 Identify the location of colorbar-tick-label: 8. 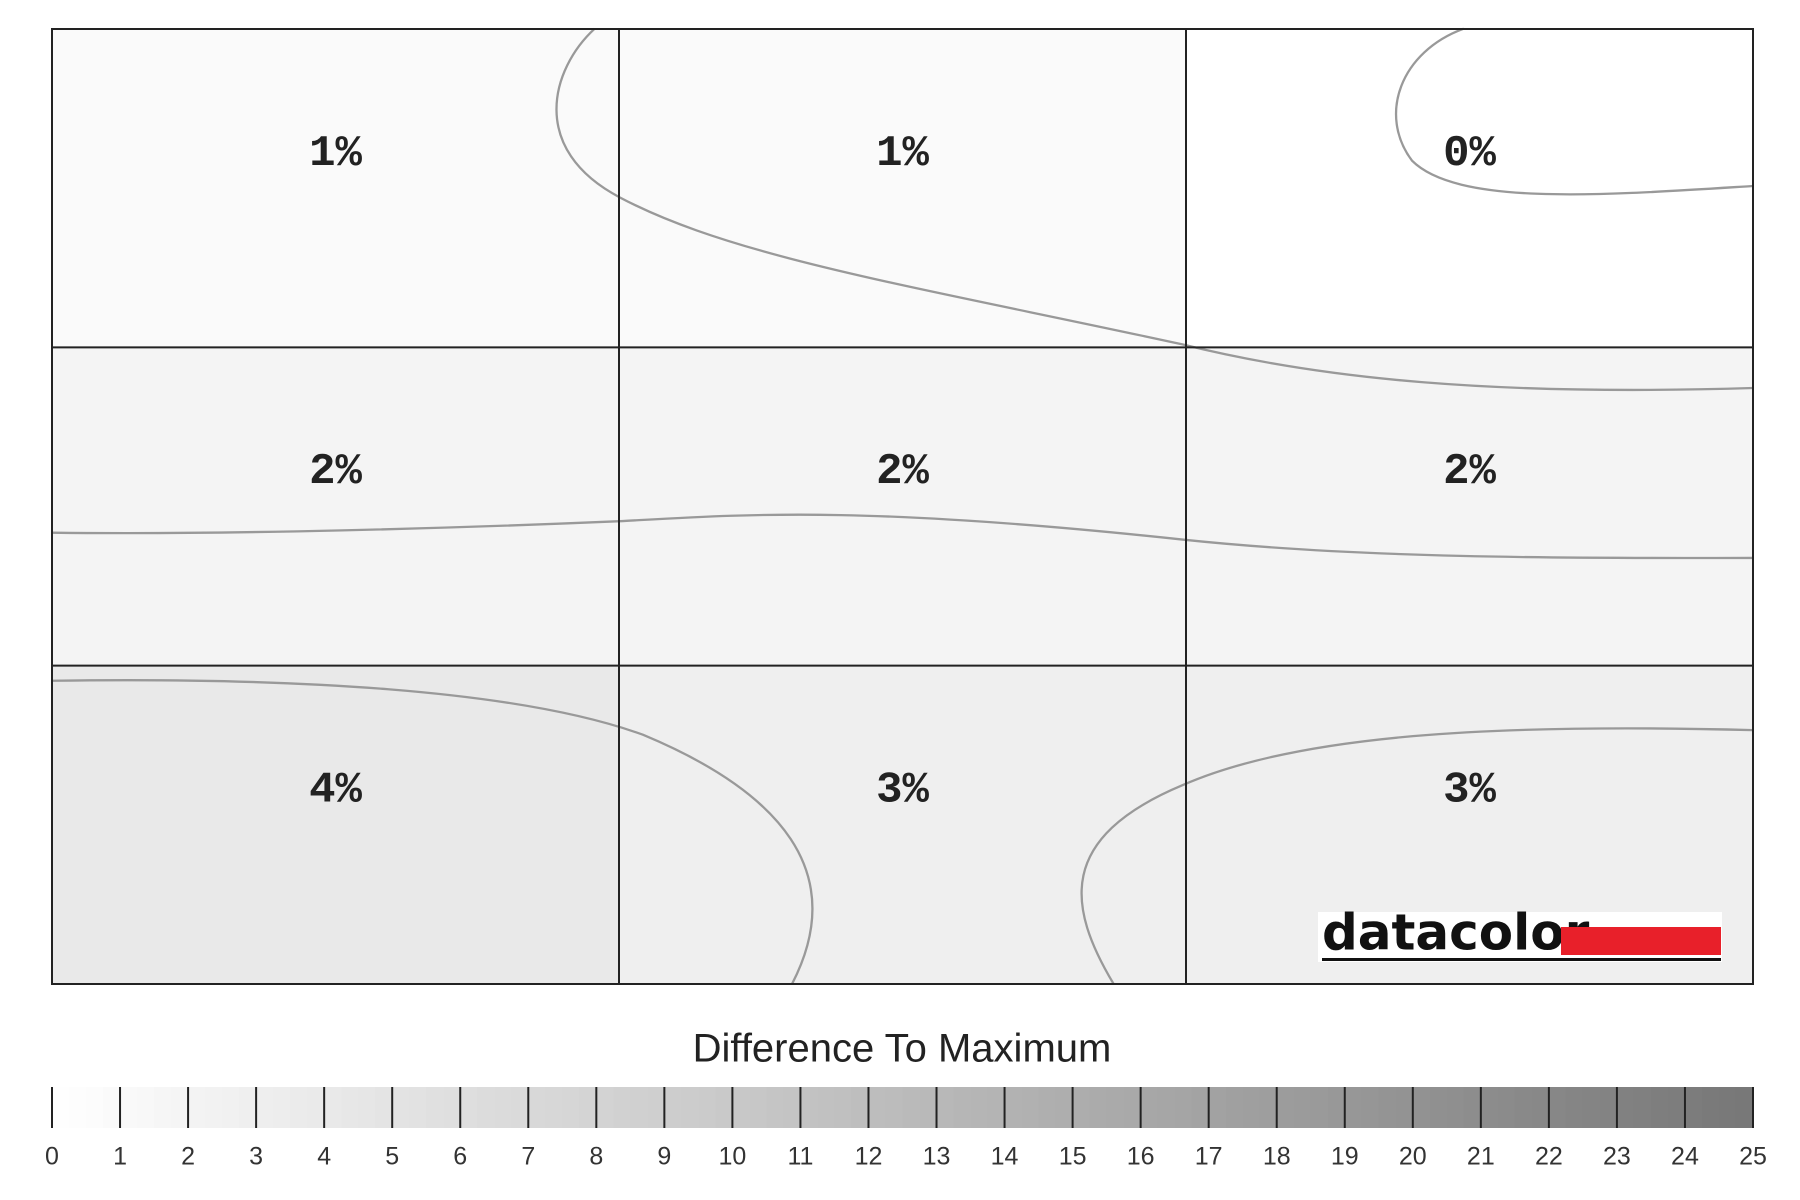
(596, 1157).